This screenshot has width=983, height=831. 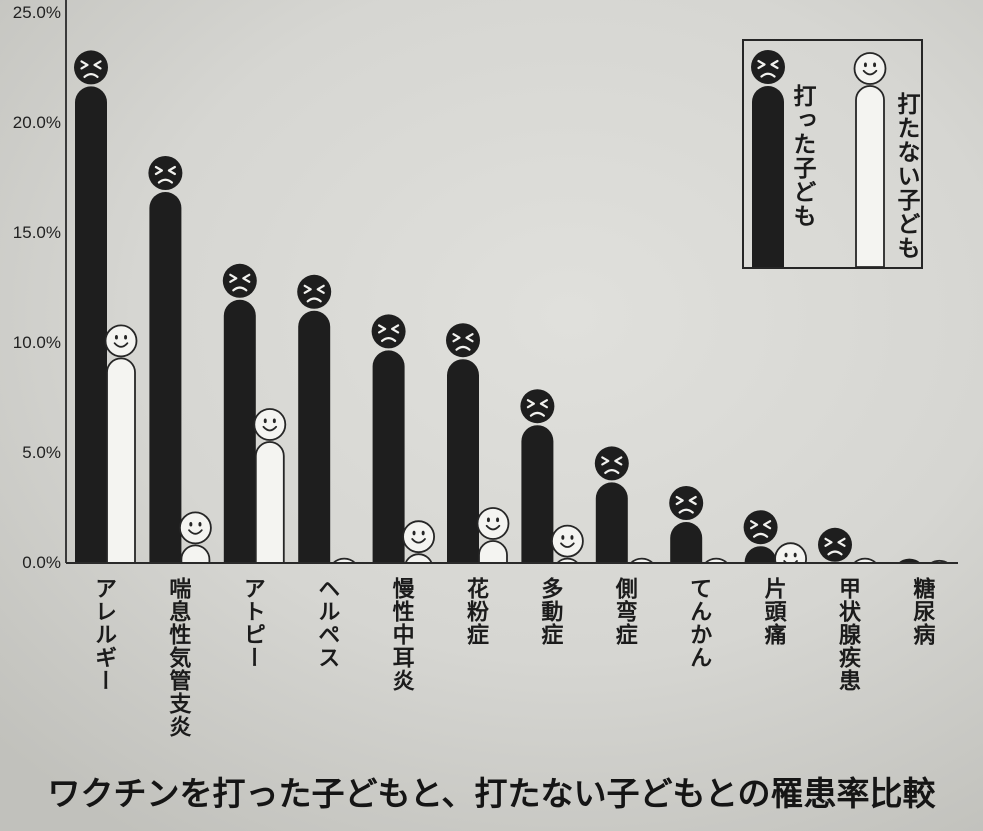 I want to click on x-tick-label: アトピー, so click(x=252, y=623).